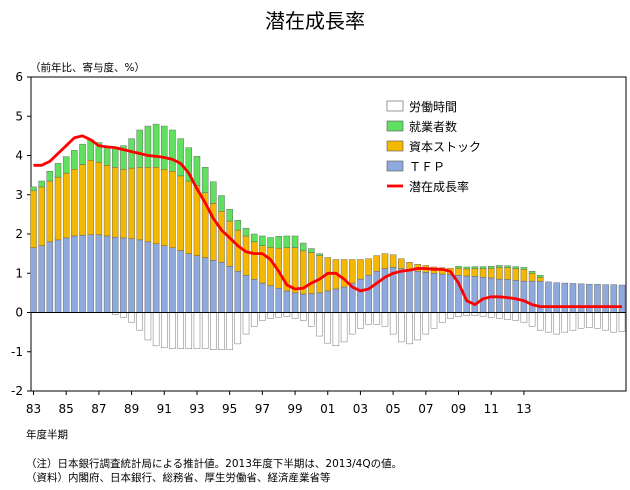 This screenshot has width=630, height=490. I want to click on y-tick-label: 1, so click(19, 273).